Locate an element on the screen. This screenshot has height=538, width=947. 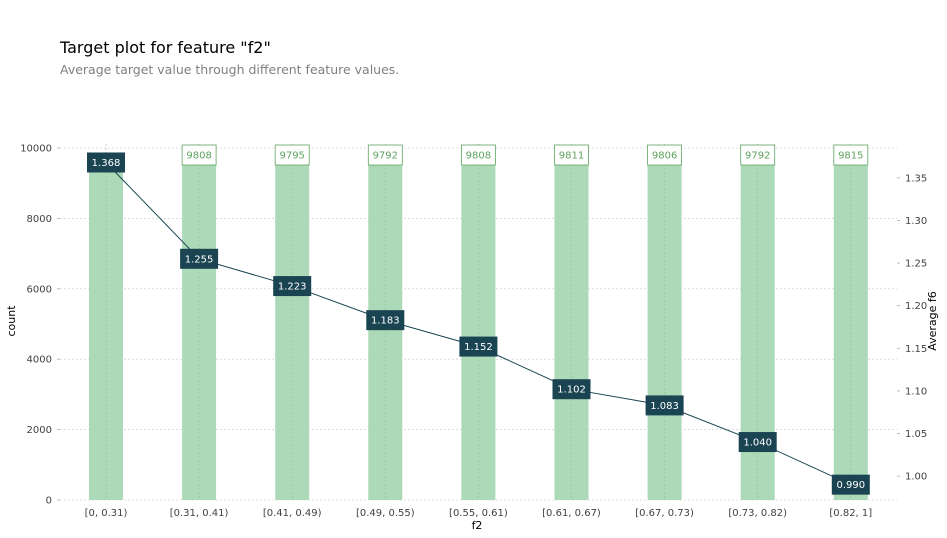
x-tick-label: [0, 0.31) is located at coordinates (106, 513).